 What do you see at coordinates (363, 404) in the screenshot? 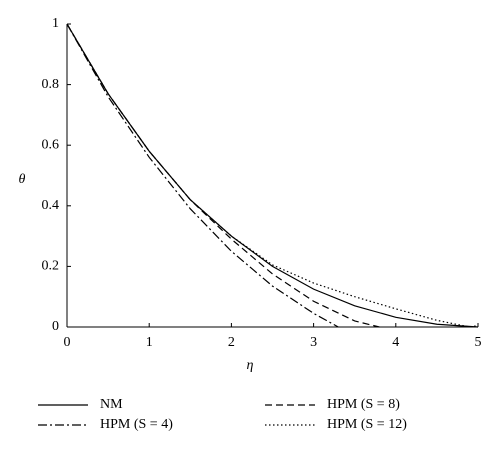
I see `legend-label: HPM (S = 8)` at bounding box center [363, 404].